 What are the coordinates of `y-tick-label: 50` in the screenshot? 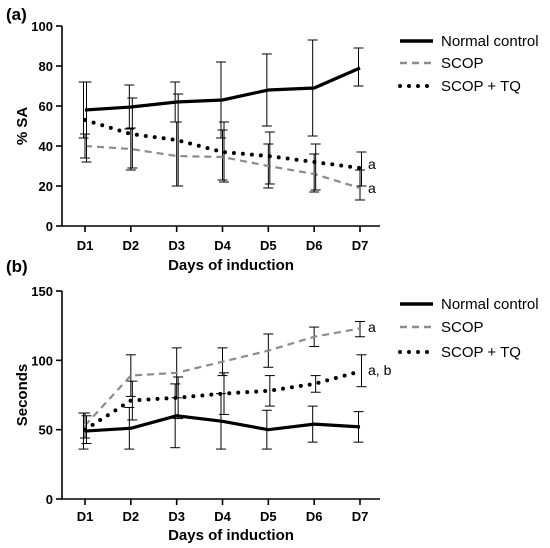 It's located at (46, 430).